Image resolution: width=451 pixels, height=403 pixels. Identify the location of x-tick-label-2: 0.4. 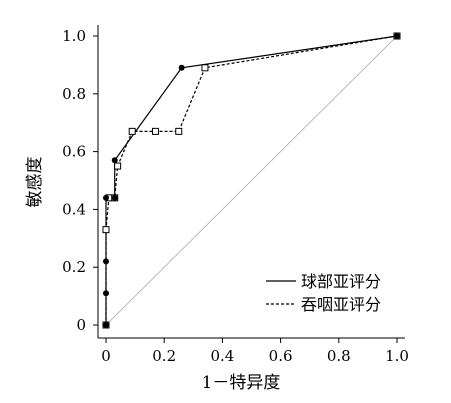
(222, 356).